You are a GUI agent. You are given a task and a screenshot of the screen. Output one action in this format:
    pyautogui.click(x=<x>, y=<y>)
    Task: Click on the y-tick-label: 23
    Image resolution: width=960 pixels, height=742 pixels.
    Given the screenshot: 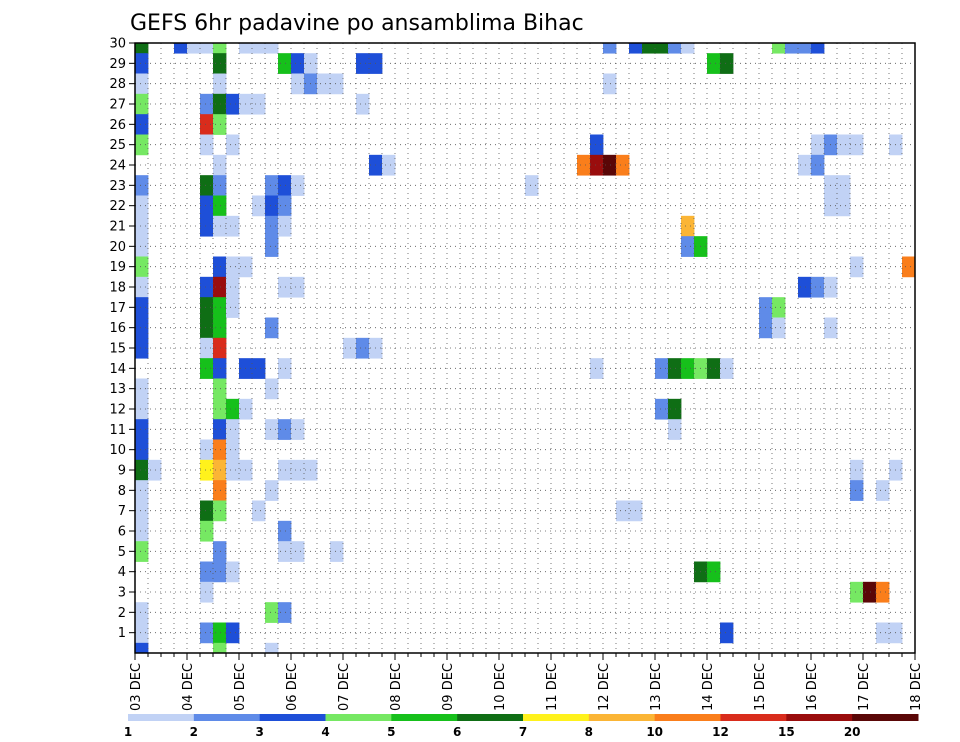 What is the action you would take?
    pyautogui.click(x=117, y=186)
    